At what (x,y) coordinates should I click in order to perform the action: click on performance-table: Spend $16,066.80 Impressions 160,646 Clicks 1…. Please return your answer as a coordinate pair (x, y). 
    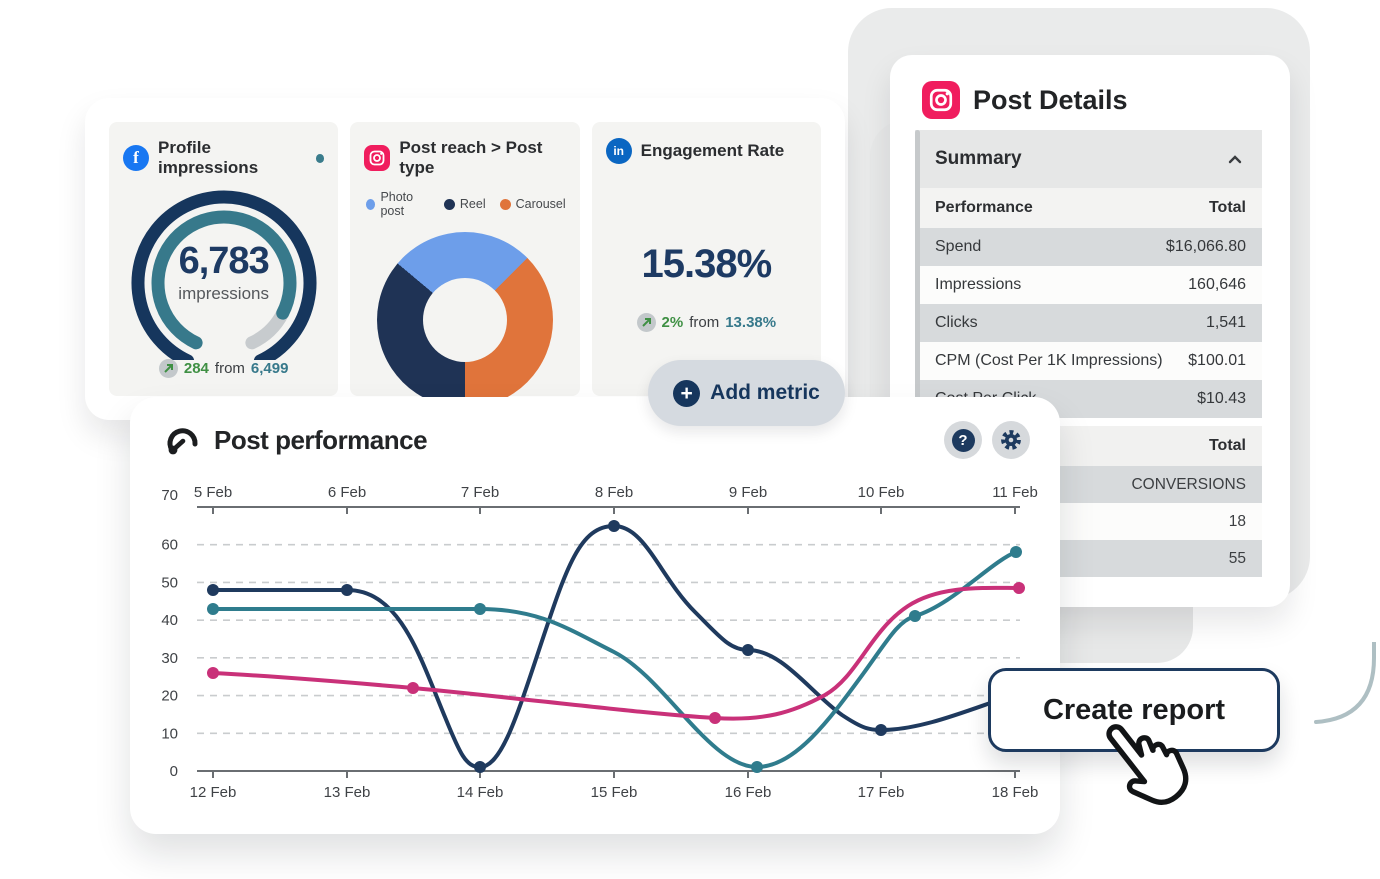
    Looking at the image, I should click on (1088, 323).